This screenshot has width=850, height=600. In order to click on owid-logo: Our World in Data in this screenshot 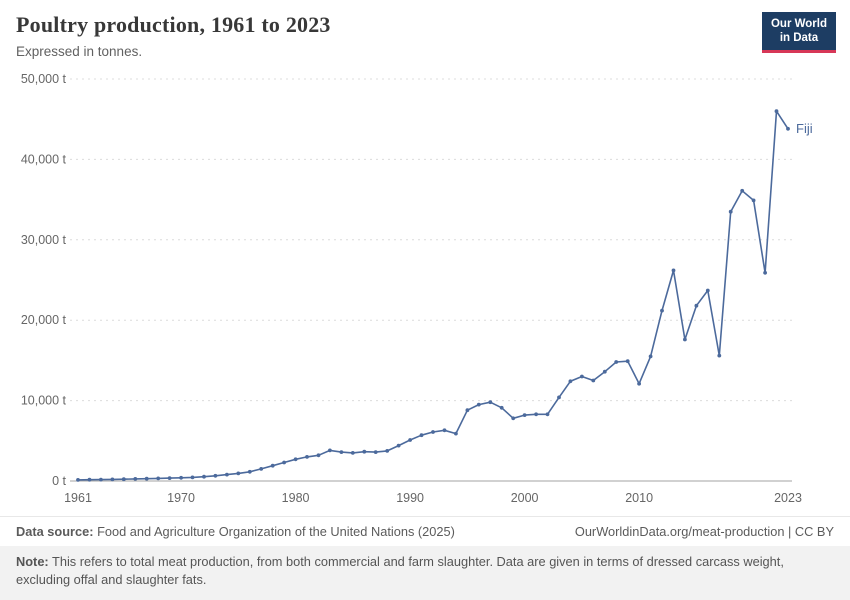, I will do `click(798, 32)`.